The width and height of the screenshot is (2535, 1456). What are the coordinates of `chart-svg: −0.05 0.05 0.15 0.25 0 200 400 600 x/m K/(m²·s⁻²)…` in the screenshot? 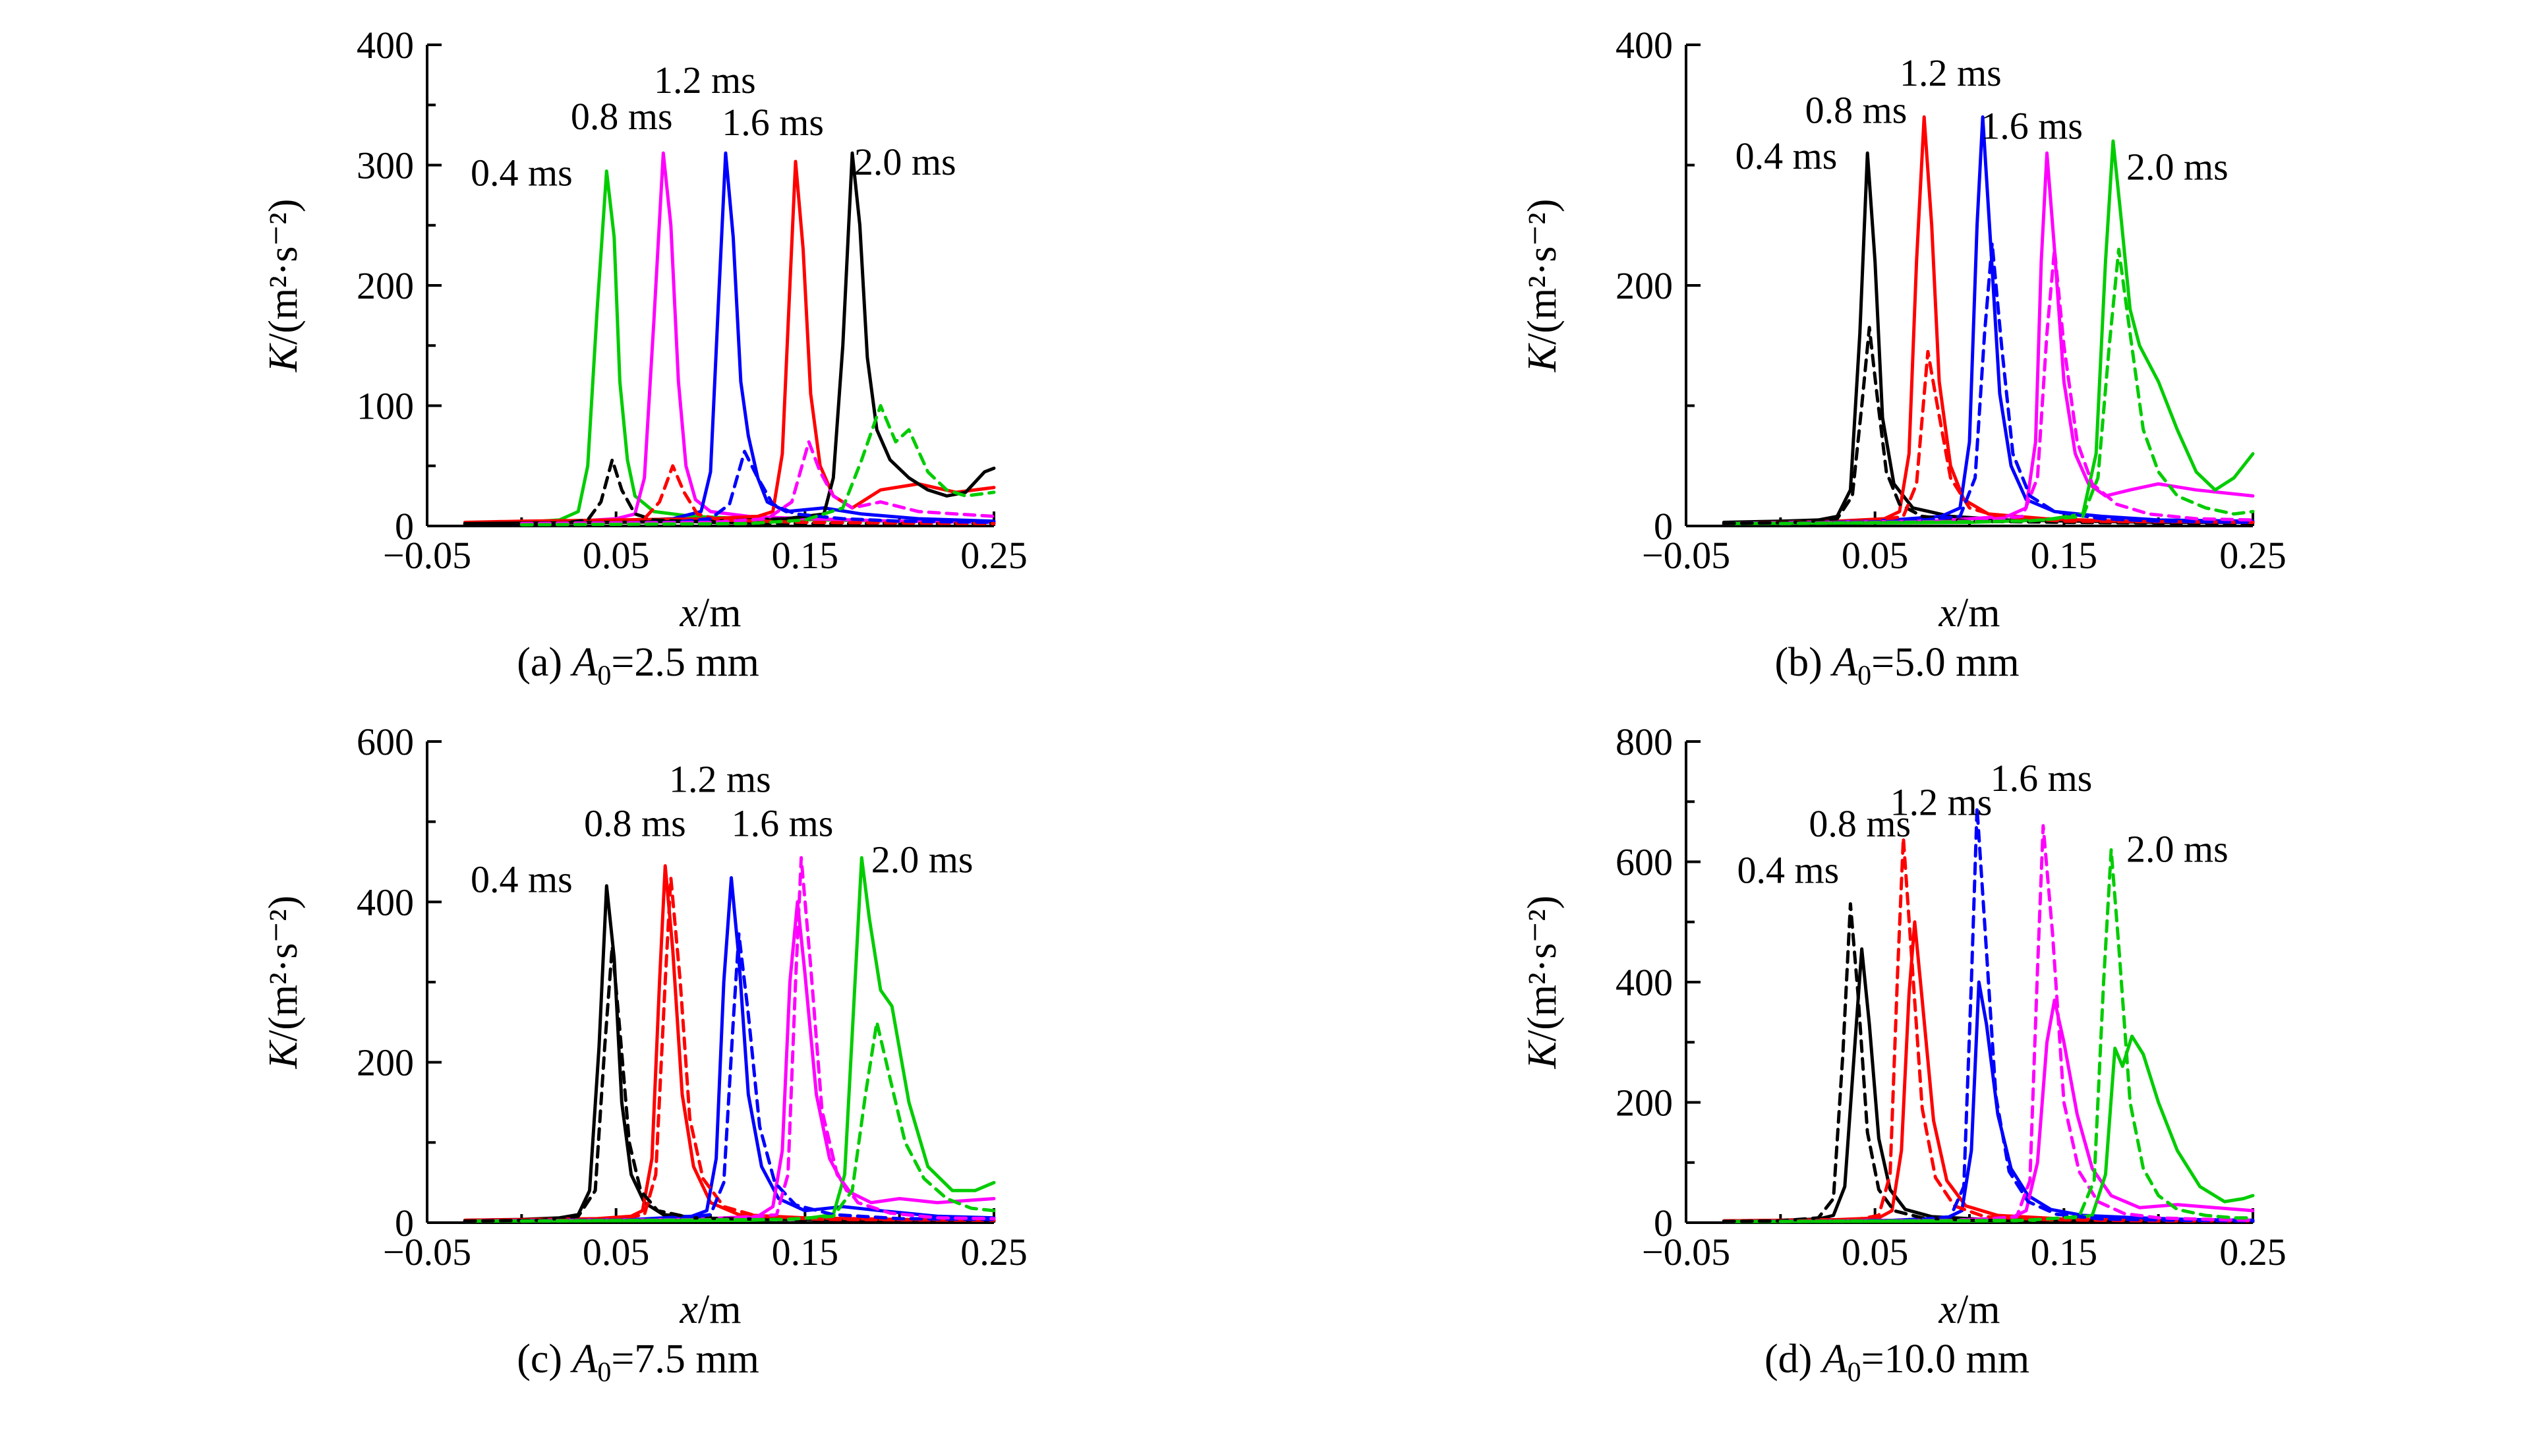 It's located at (644, 1026).